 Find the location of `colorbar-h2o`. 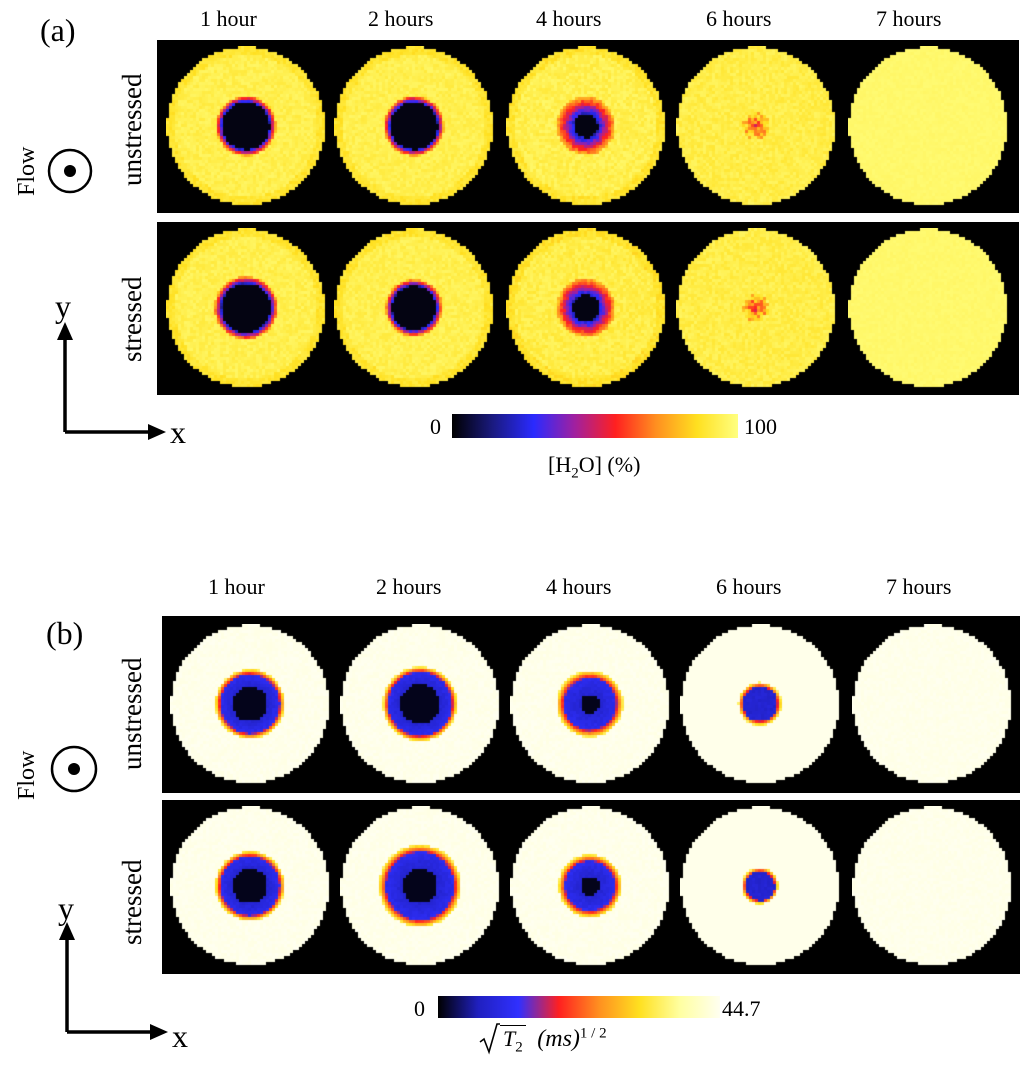

colorbar-h2o is located at coordinates (595, 426).